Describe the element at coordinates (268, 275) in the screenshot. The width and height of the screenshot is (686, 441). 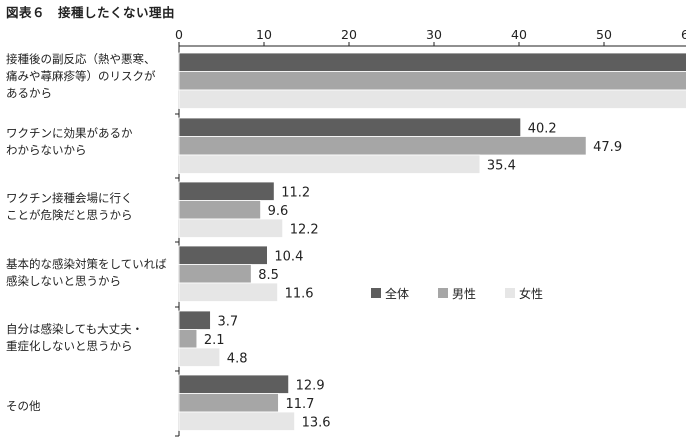
I see `value-label: 8.5` at that location.